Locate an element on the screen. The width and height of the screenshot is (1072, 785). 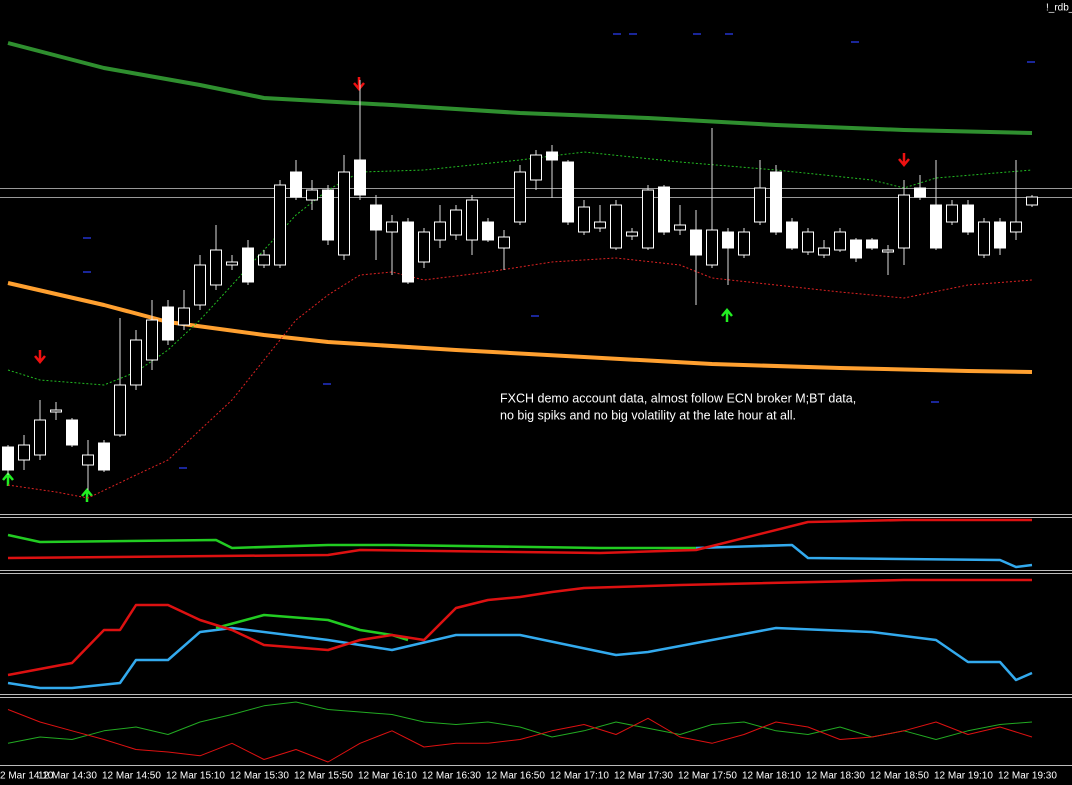
x-tick-label: 12 Mar 15:10 is located at coordinates (195, 776).